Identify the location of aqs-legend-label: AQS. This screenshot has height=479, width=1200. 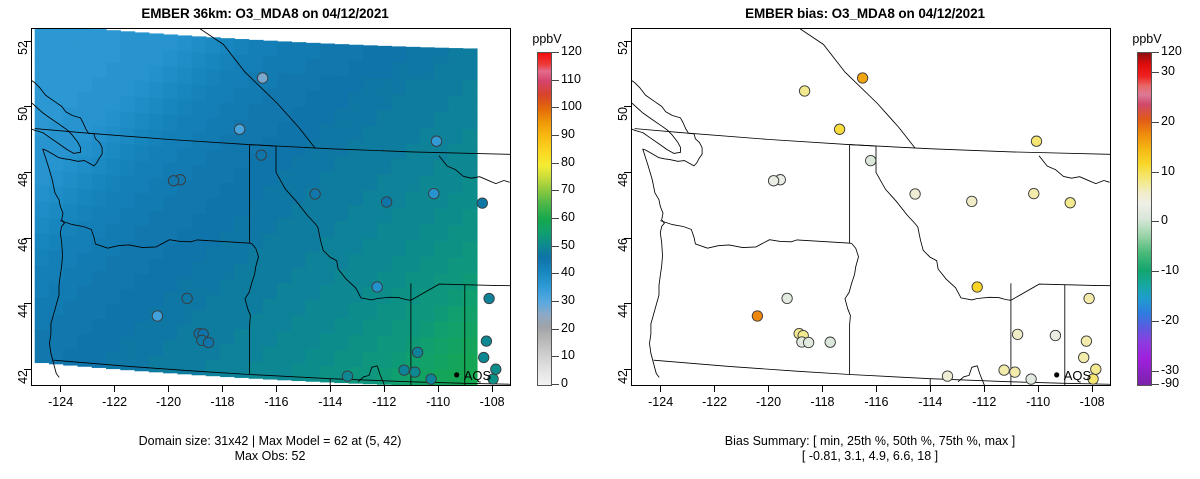
(1078, 375).